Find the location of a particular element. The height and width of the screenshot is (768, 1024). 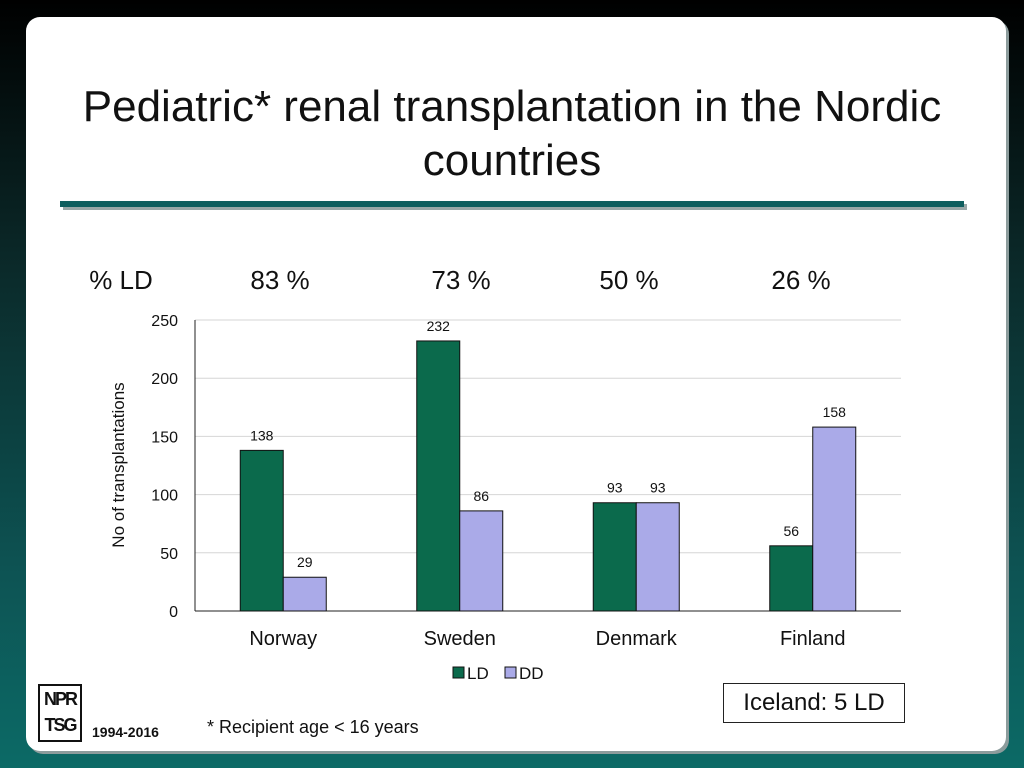

data-label: 138 is located at coordinates (262, 435).